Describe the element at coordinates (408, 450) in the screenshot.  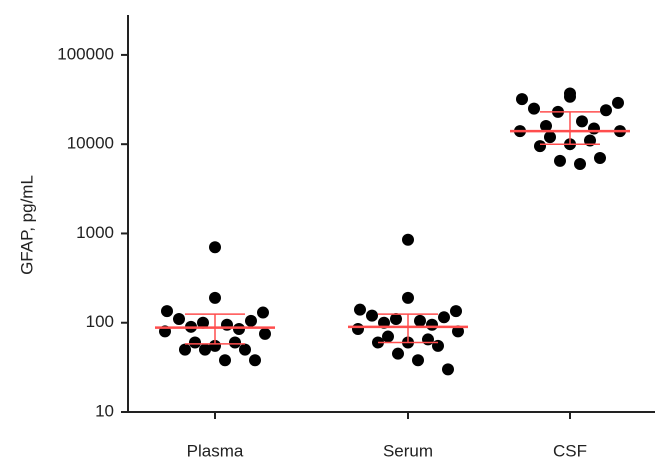
I see `x-tick-label: Serum` at that location.